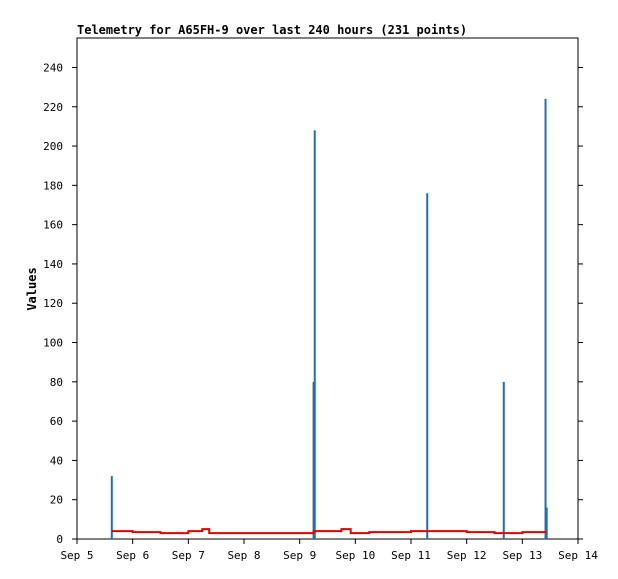 This screenshot has width=618, height=579. I want to click on x-tick-label: Sep 10, so click(355, 555).